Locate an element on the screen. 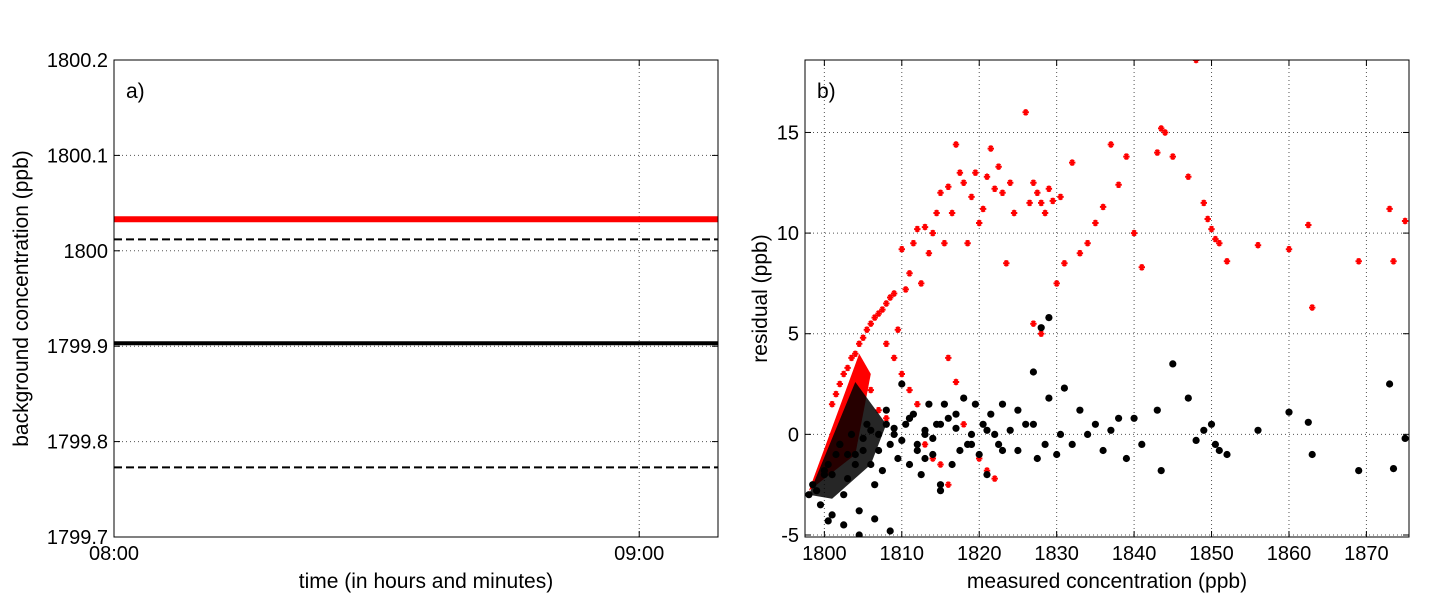  panel-a-y-tick-label: 1799.9 is located at coordinates (77, 347).